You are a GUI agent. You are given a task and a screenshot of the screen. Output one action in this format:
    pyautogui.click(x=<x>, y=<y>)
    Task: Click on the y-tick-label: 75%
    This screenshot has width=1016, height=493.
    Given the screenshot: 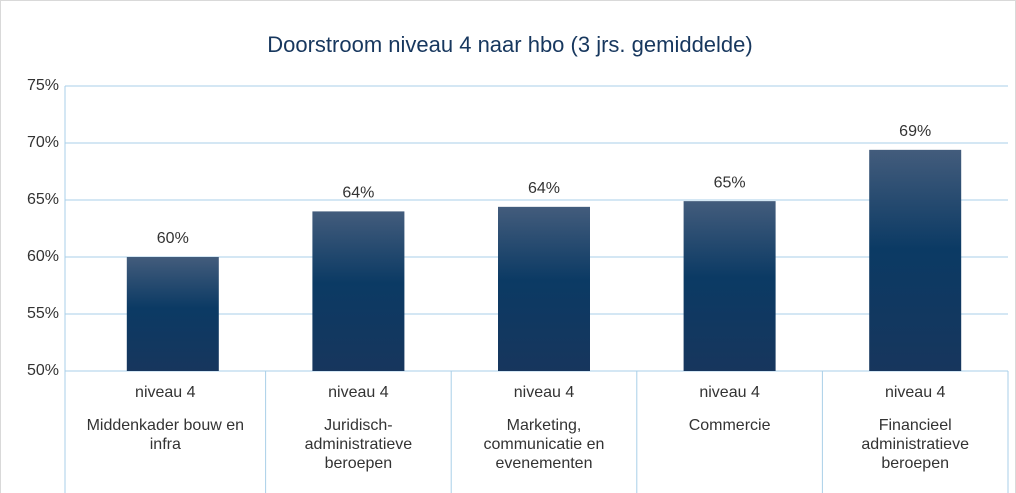 What is the action you would take?
    pyautogui.click(x=43, y=85)
    